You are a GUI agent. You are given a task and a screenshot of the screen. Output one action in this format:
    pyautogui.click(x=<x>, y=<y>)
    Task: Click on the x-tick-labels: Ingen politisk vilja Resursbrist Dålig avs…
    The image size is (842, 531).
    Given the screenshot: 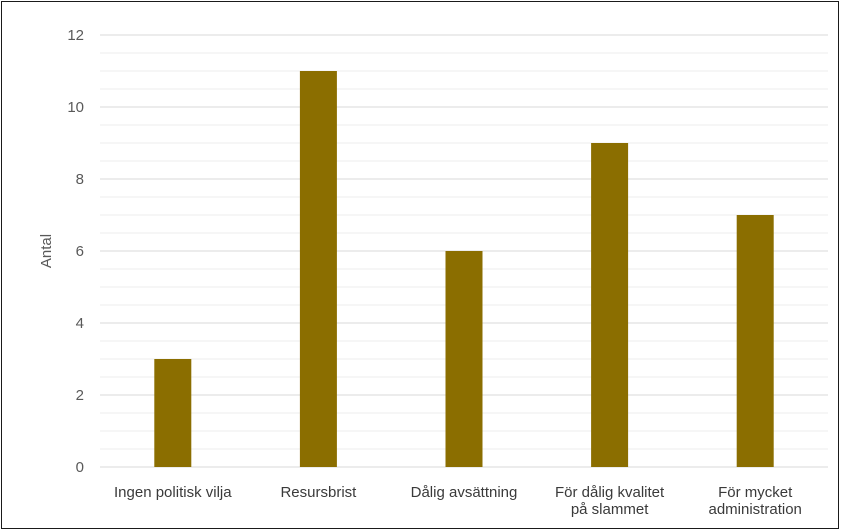 What is the action you would take?
    pyautogui.click(x=458, y=501)
    